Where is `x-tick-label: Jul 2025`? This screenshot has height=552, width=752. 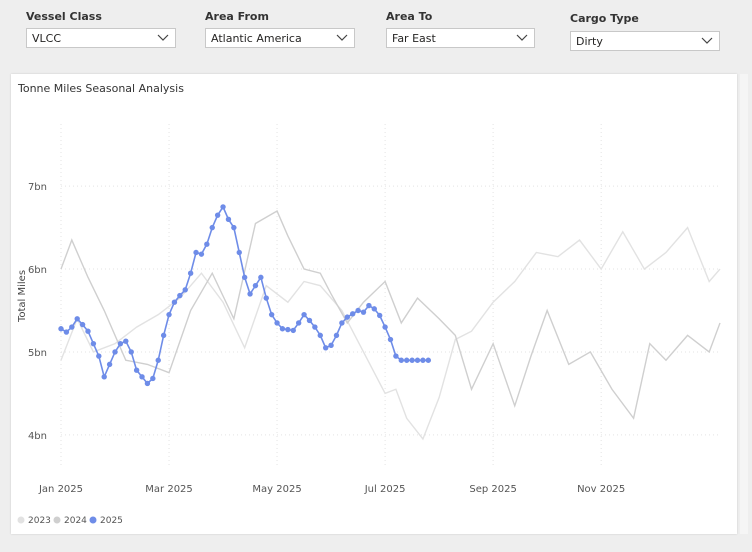 x-tick-label: Jul 2025 is located at coordinates (385, 489).